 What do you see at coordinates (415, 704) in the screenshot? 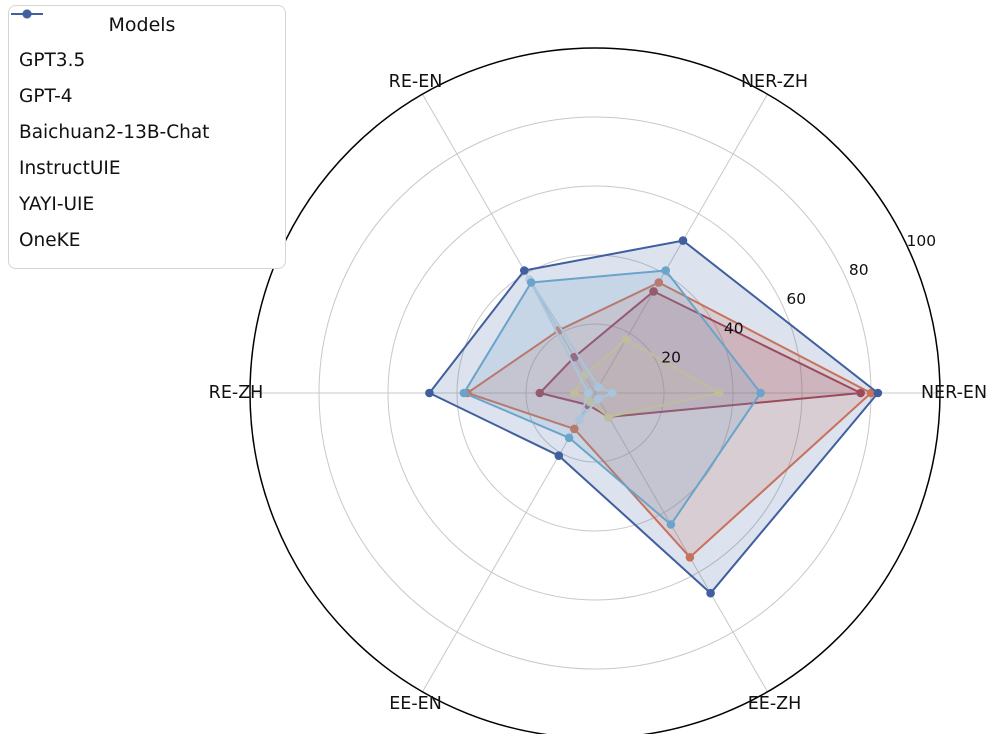
I see `axis-label-EE-EN: EE-EN` at bounding box center [415, 704].